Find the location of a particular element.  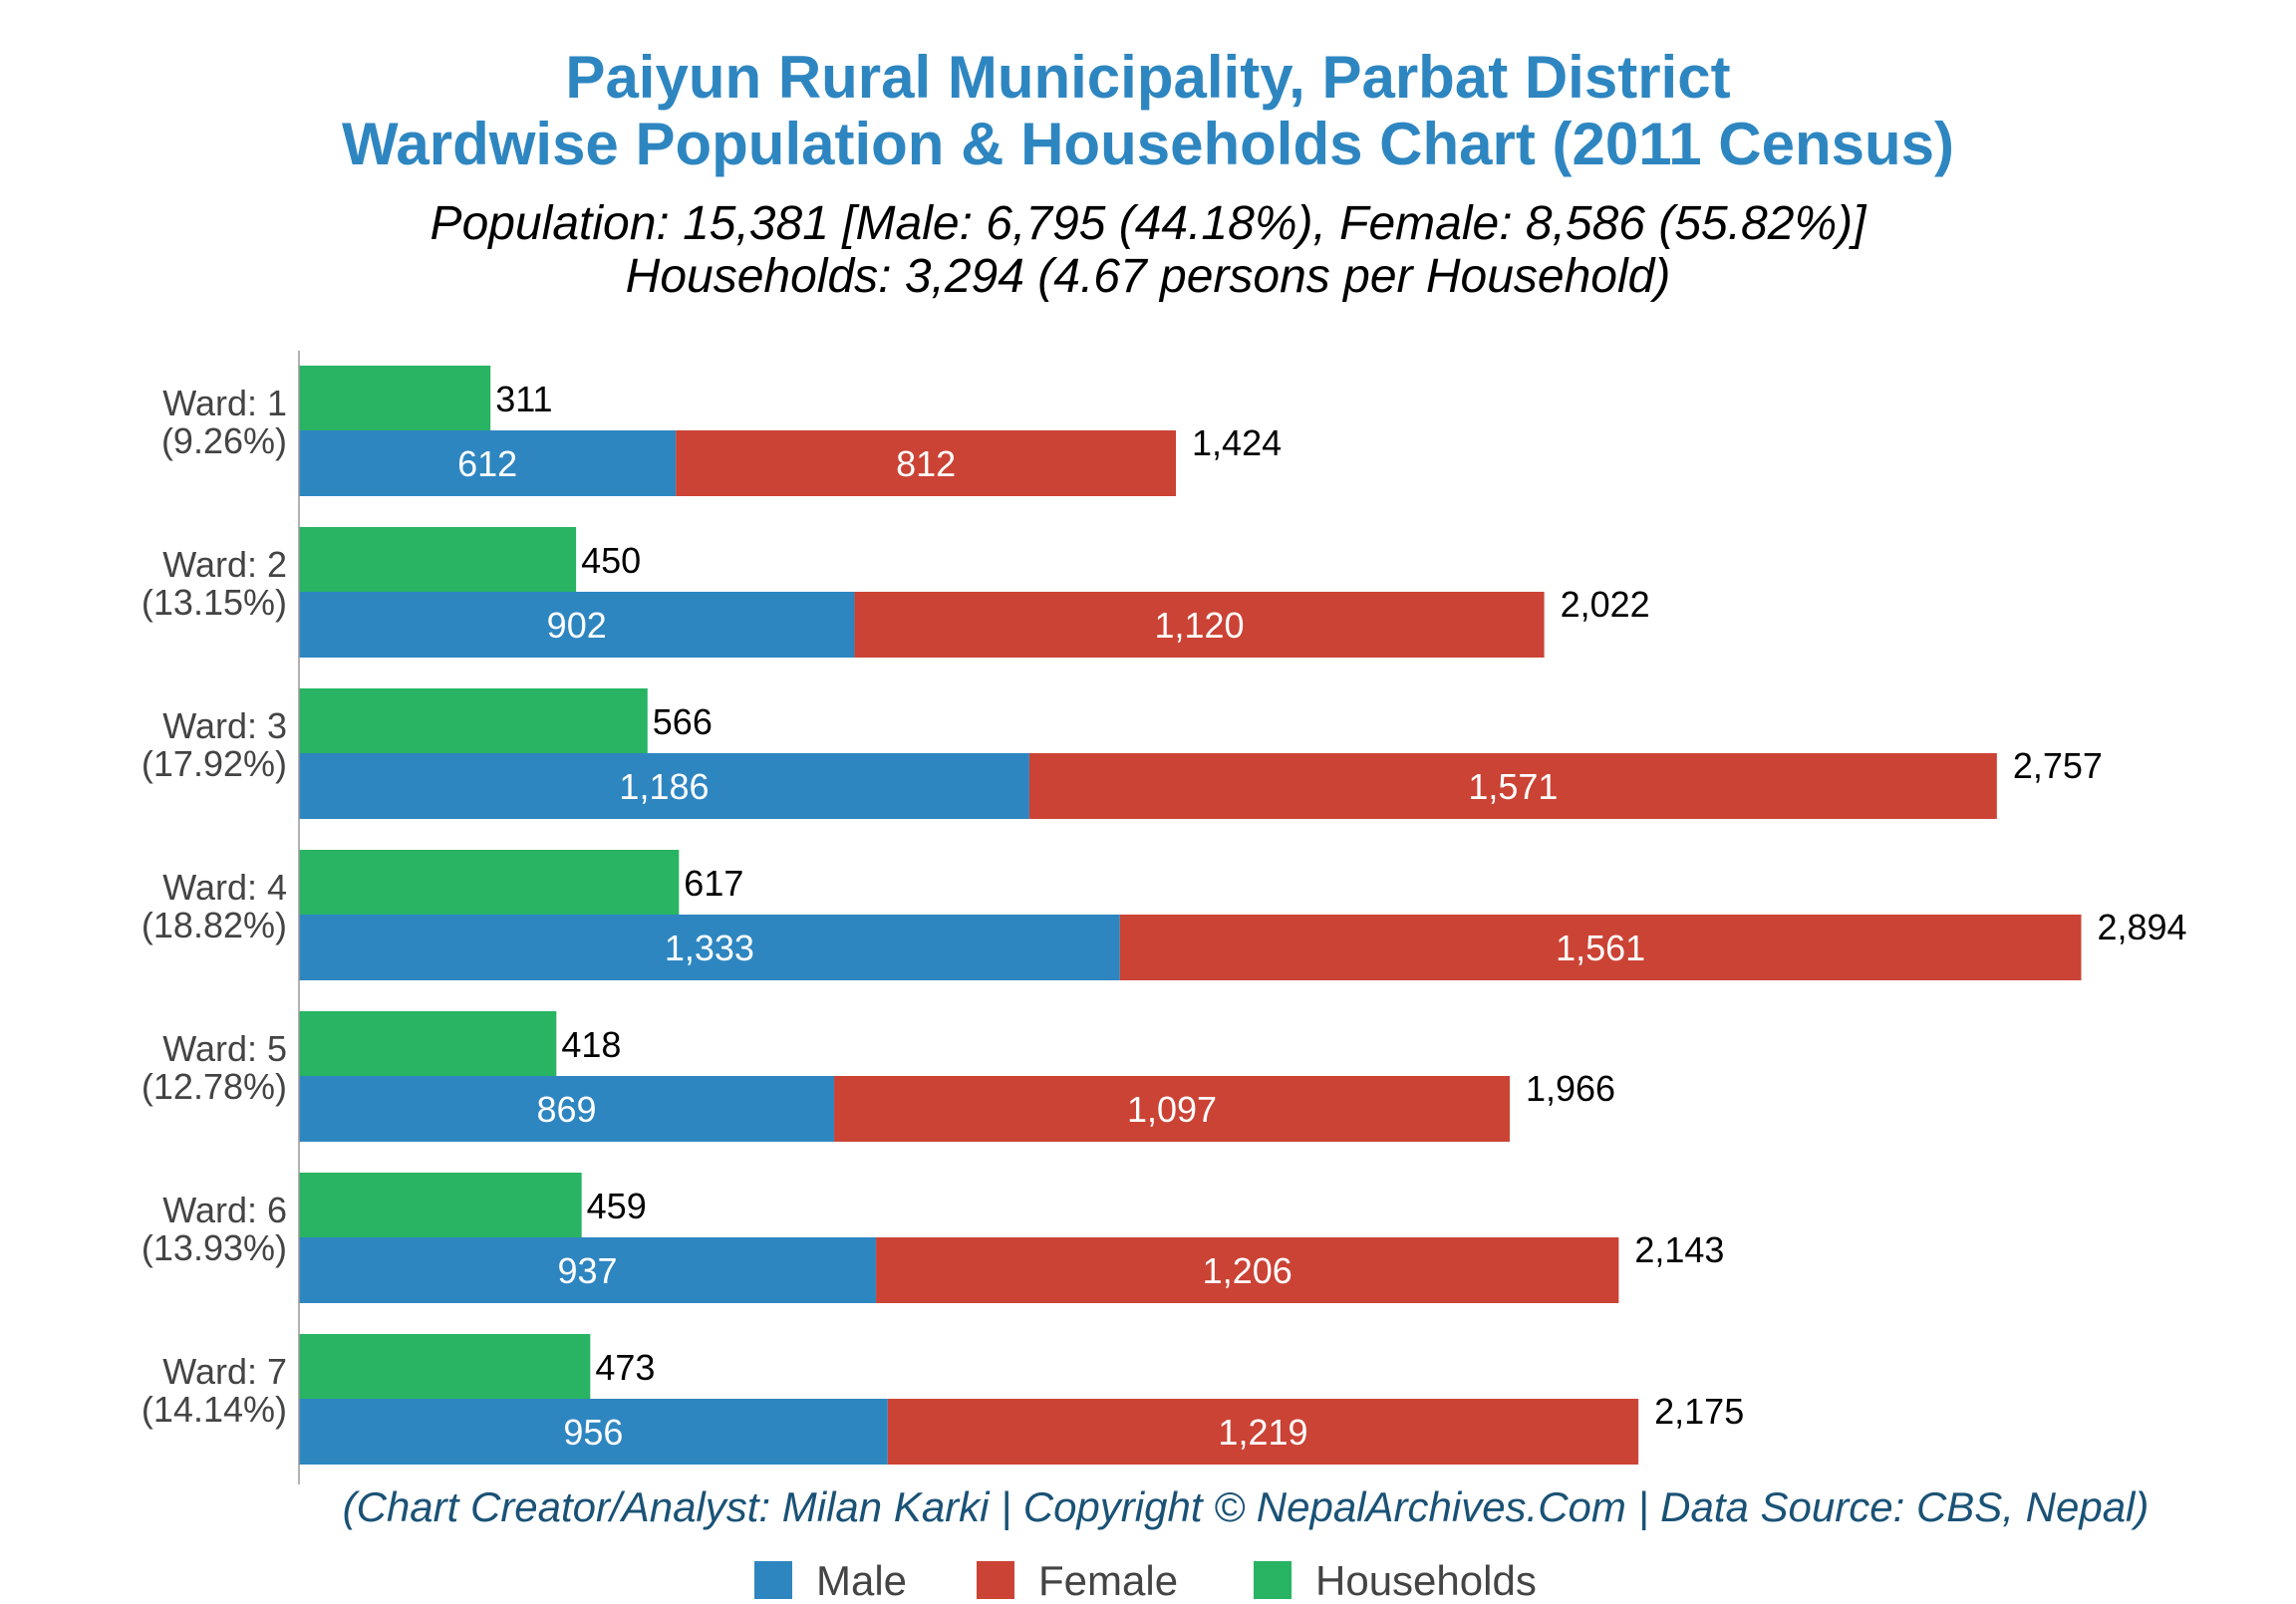

households-value-label: 450 is located at coordinates (611, 560).